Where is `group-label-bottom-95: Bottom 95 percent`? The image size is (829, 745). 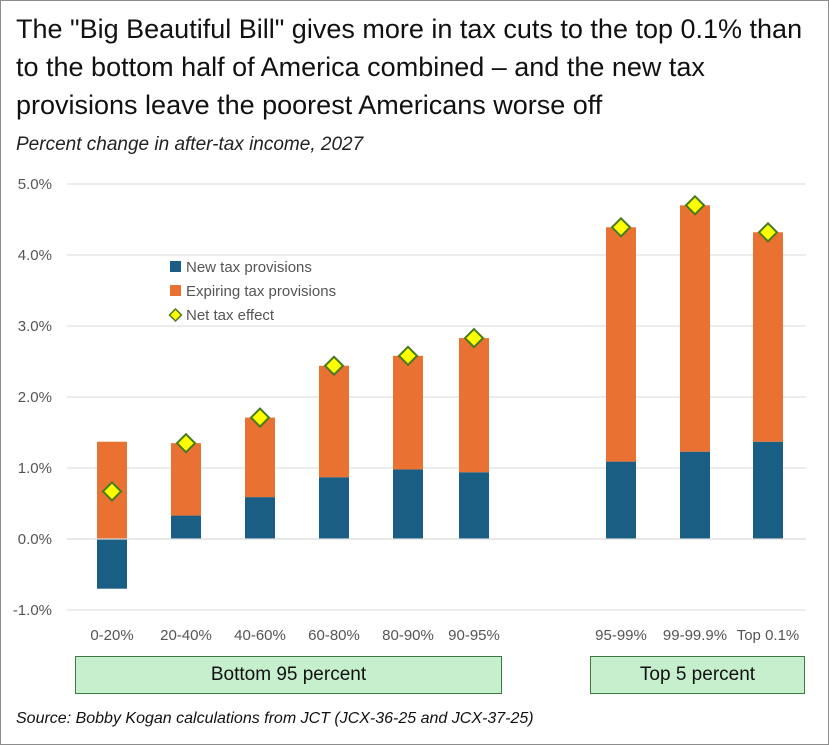
group-label-bottom-95: Bottom 95 percent is located at coordinates (288, 675).